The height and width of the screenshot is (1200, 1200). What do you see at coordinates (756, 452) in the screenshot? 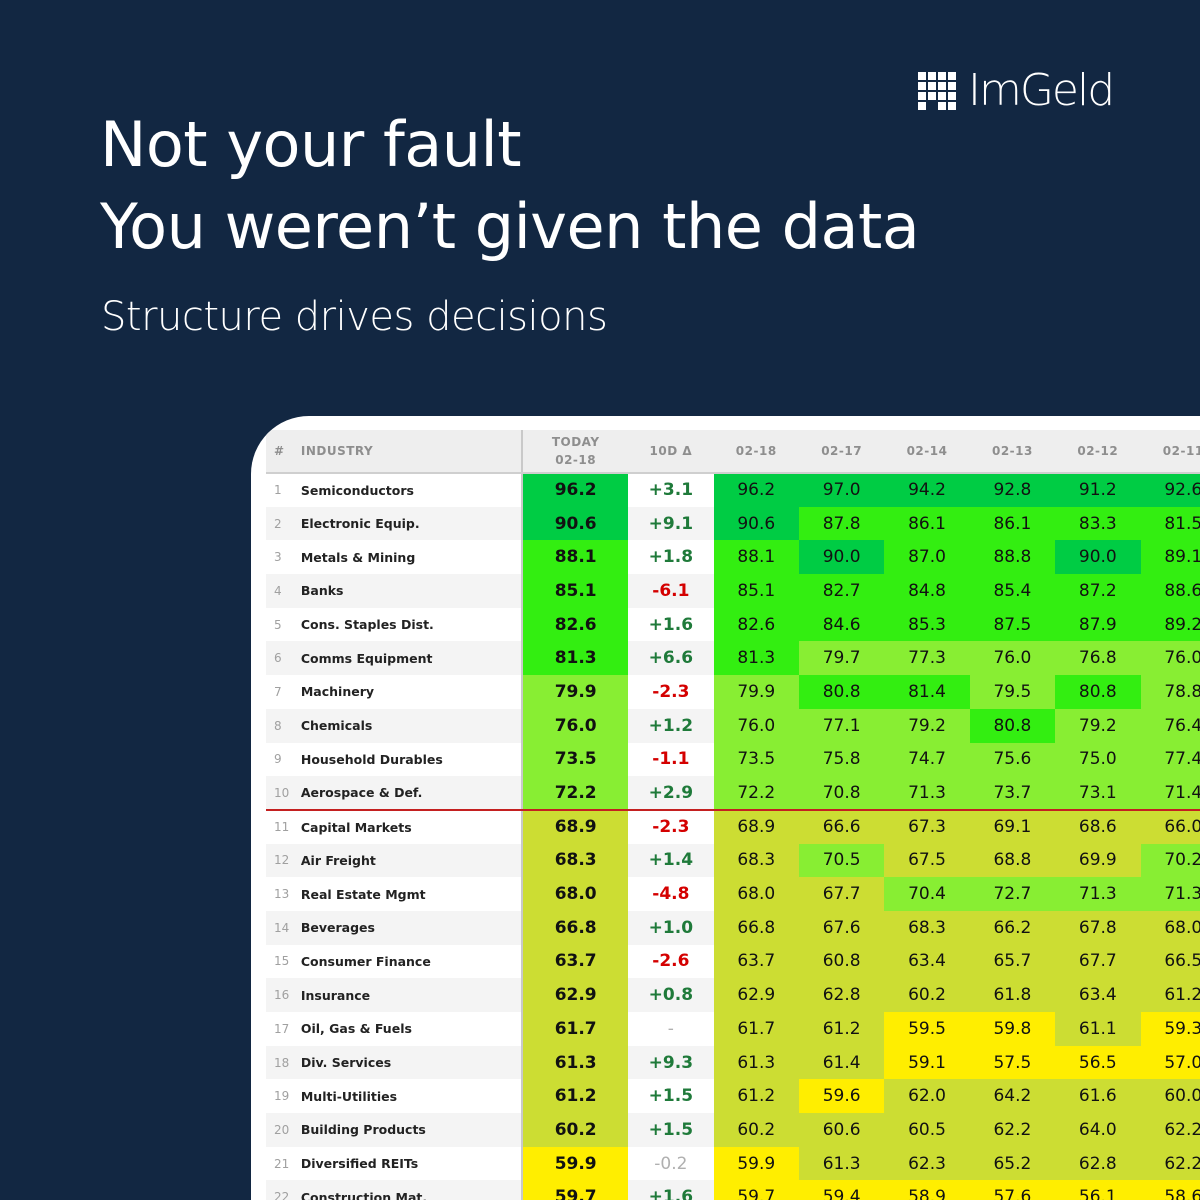
I see `header-date-1: 02-18` at bounding box center [756, 452].